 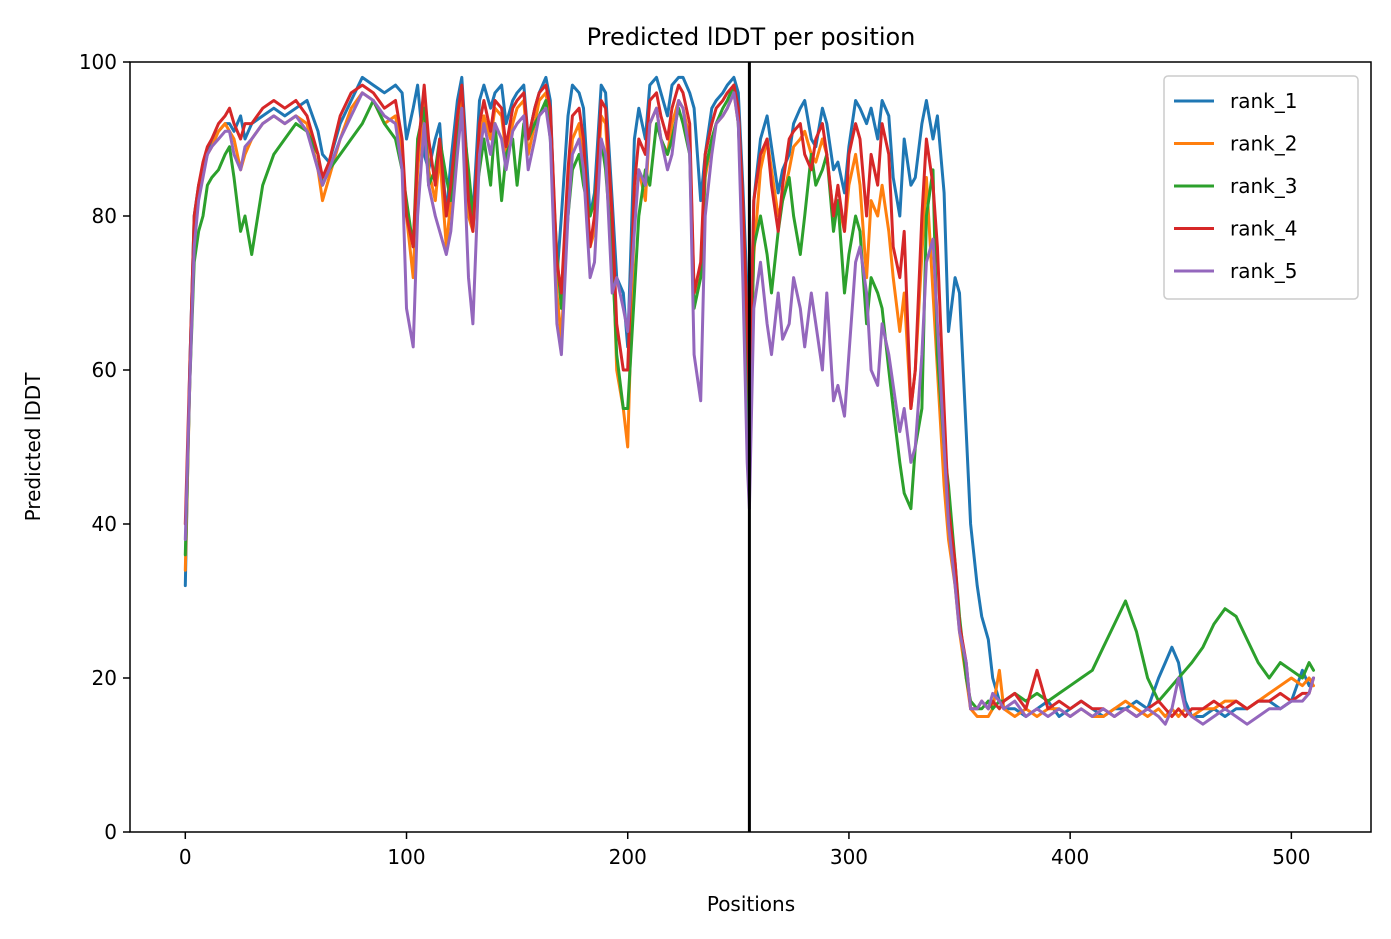 I want to click on y-axis-label: Predicted lDDT, so click(x=33, y=447).